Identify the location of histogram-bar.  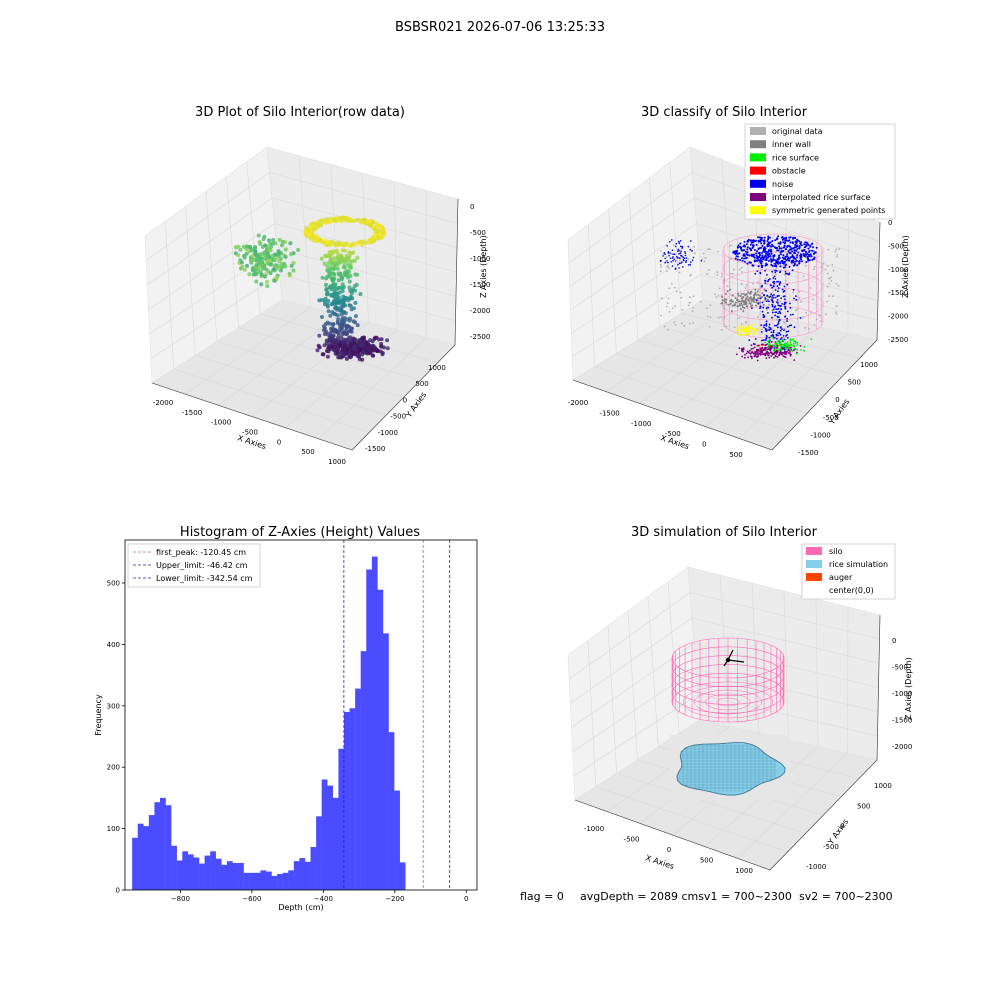
(207, 872).